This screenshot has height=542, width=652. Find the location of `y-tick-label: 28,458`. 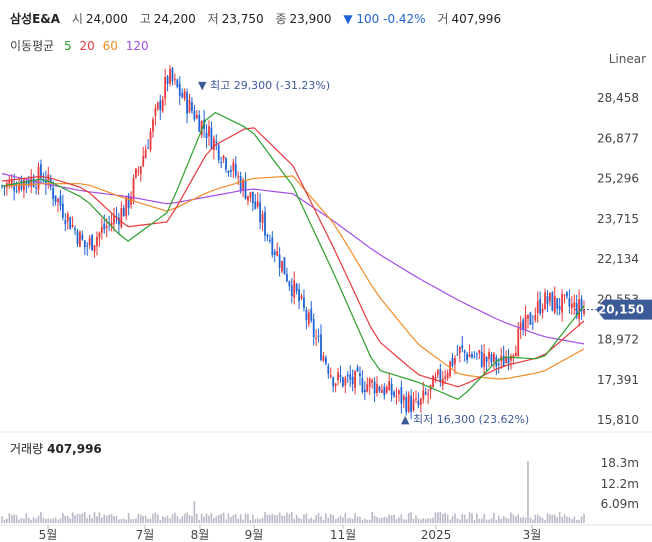

y-tick-label: 28,458 is located at coordinates (618, 98).